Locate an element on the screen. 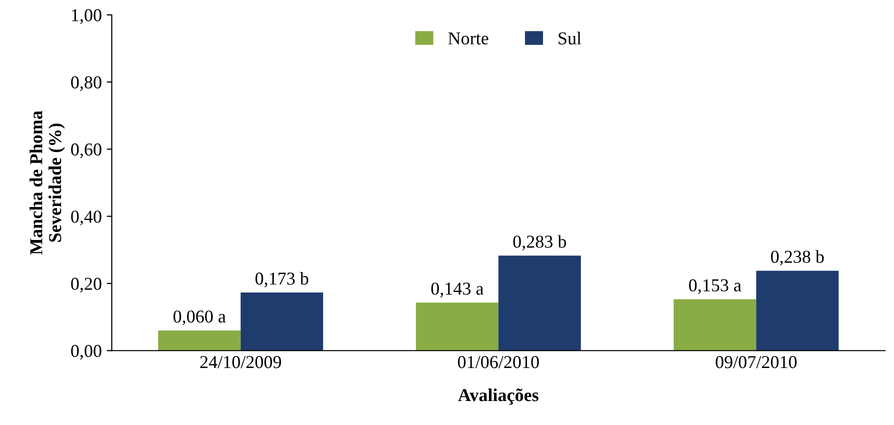 The image size is (894, 425). legend-label: Norte is located at coordinates (468, 38).